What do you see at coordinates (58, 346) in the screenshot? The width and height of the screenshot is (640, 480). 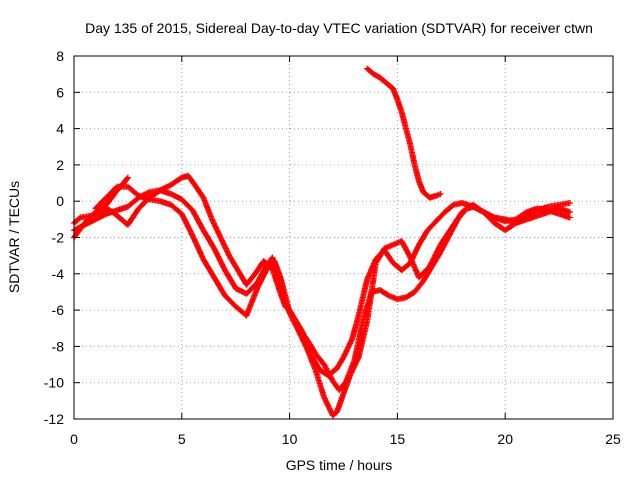 I see `y-tick-label: -8` at bounding box center [58, 346].